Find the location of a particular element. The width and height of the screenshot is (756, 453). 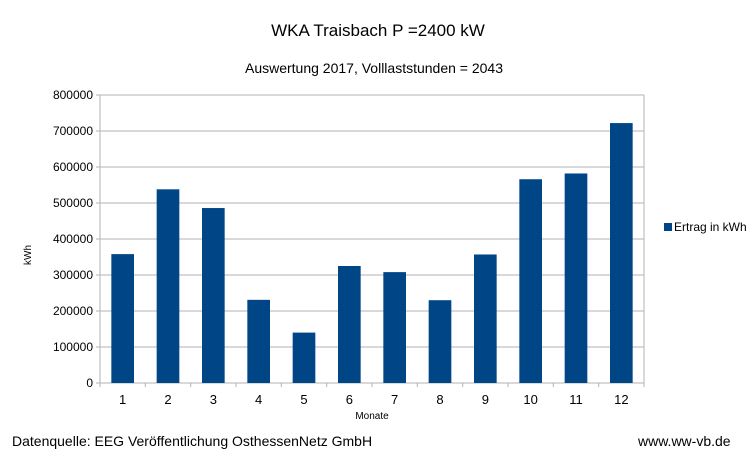

y-tick-label: 0 is located at coordinates (89, 383).